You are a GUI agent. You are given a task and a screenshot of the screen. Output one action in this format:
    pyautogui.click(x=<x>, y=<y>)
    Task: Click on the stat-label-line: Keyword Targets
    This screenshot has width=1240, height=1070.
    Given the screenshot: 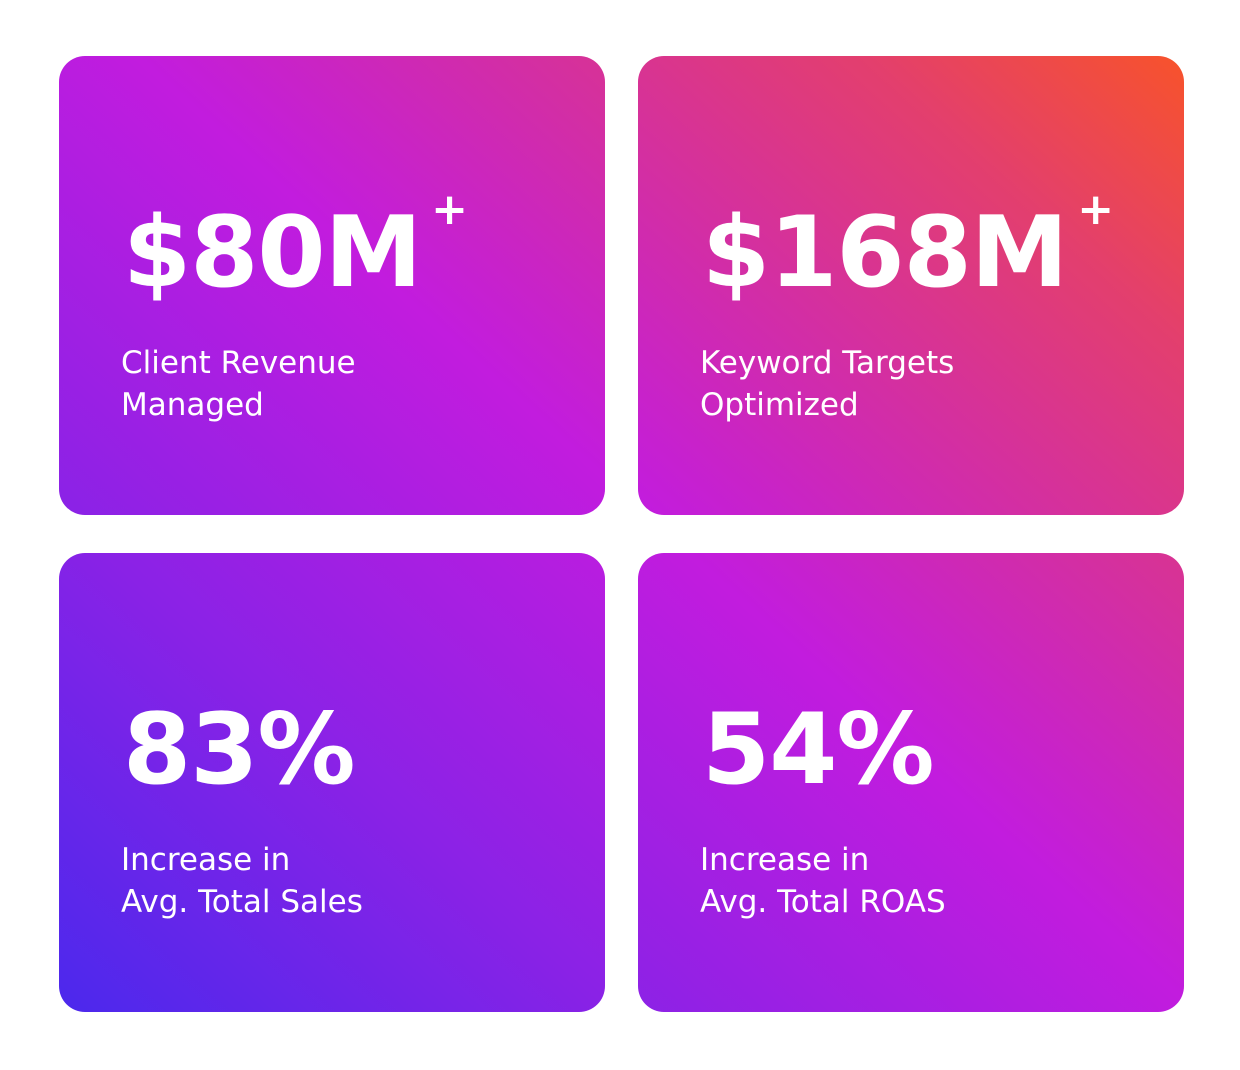 What is the action you would take?
    pyautogui.click(x=827, y=363)
    